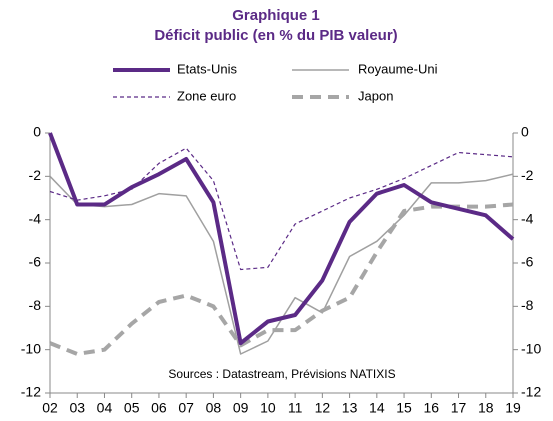  What do you see at coordinates (35, 262) in the screenshot?
I see `y-tick-label: -6` at bounding box center [35, 262].